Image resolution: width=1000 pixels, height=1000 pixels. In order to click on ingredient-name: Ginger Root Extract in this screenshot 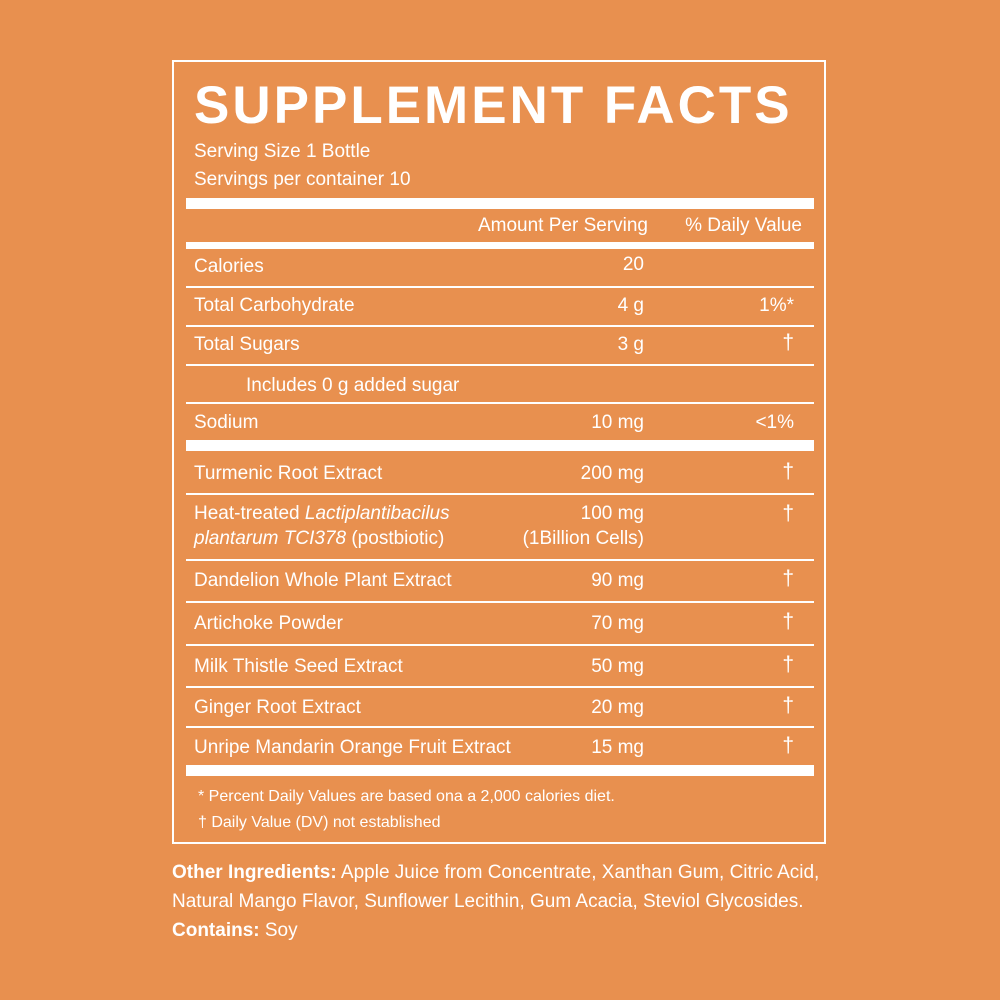, I will do `click(277, 707)`.